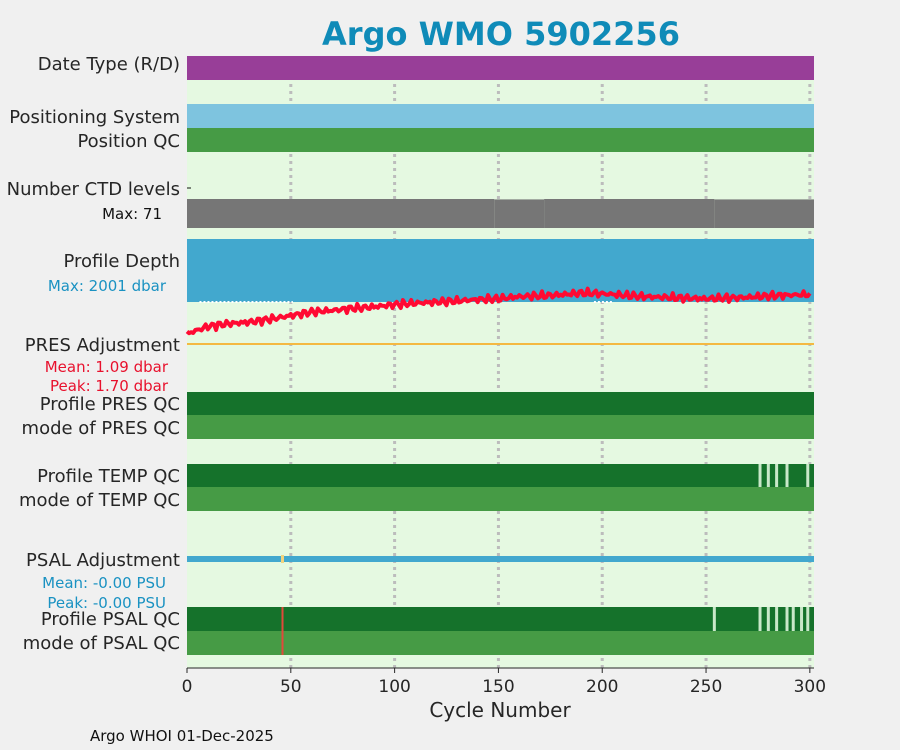 The height and width of the screenshot is (750, 900). Describe the element at coordinates (500, 475) in the screenshot. I see `band-profile-temp-qc` at that location.